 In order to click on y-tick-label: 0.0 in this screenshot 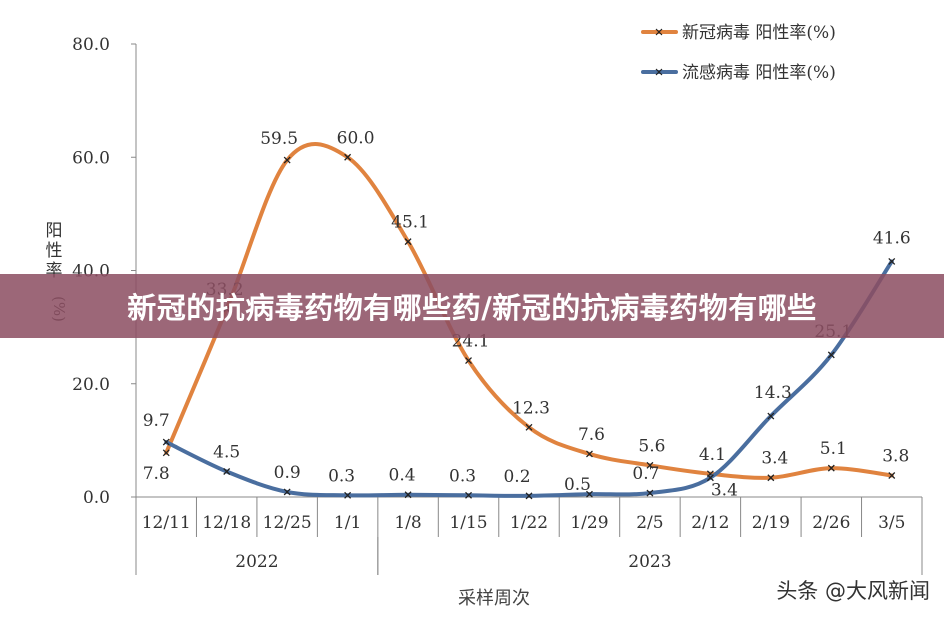, I will do `click(96, 498)`.